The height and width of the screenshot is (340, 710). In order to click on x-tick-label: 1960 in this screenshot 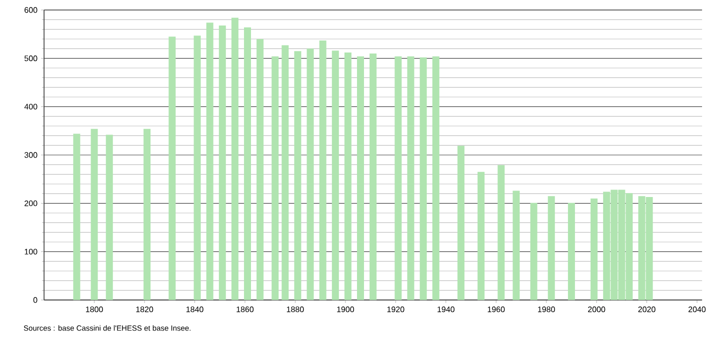, I will do `click(496, 309)`.